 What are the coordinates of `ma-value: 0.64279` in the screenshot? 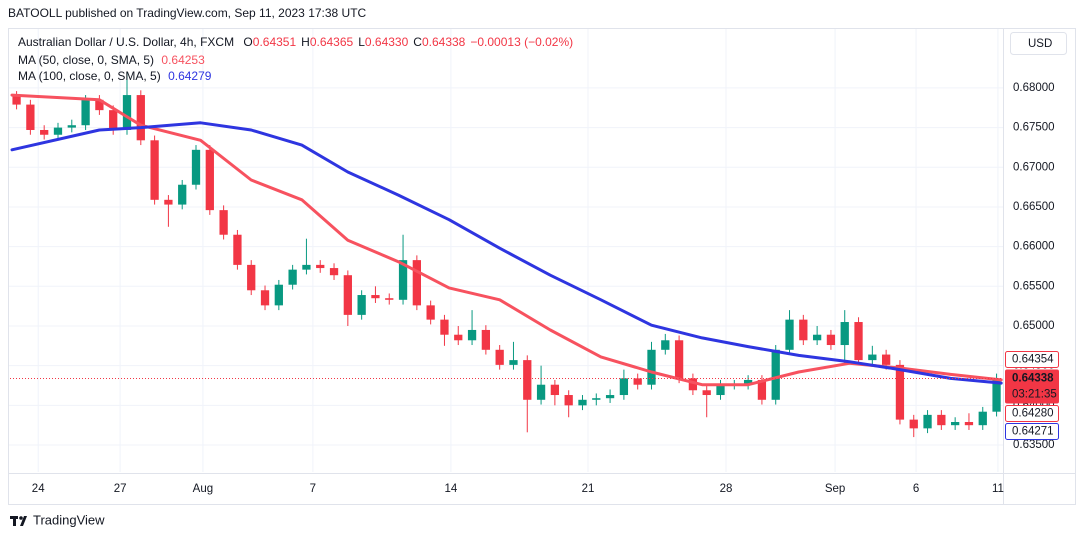 It's located at (190, 76).